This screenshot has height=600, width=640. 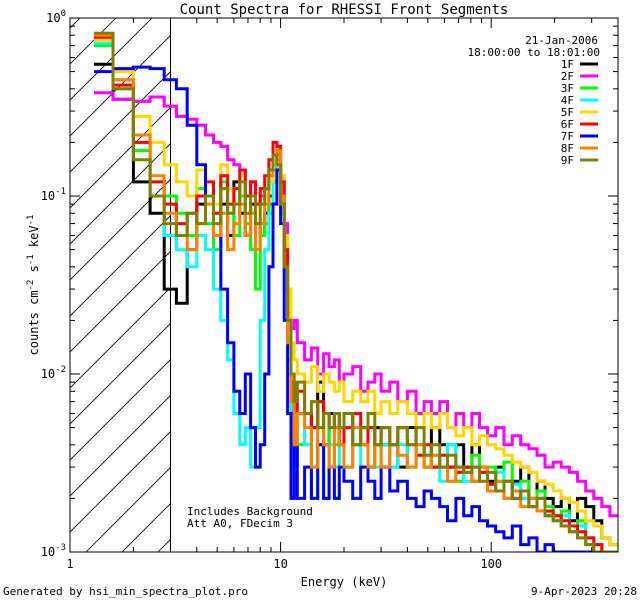 I want to click on y-axis-label-exp3: -1, so click(x=31, y=220).